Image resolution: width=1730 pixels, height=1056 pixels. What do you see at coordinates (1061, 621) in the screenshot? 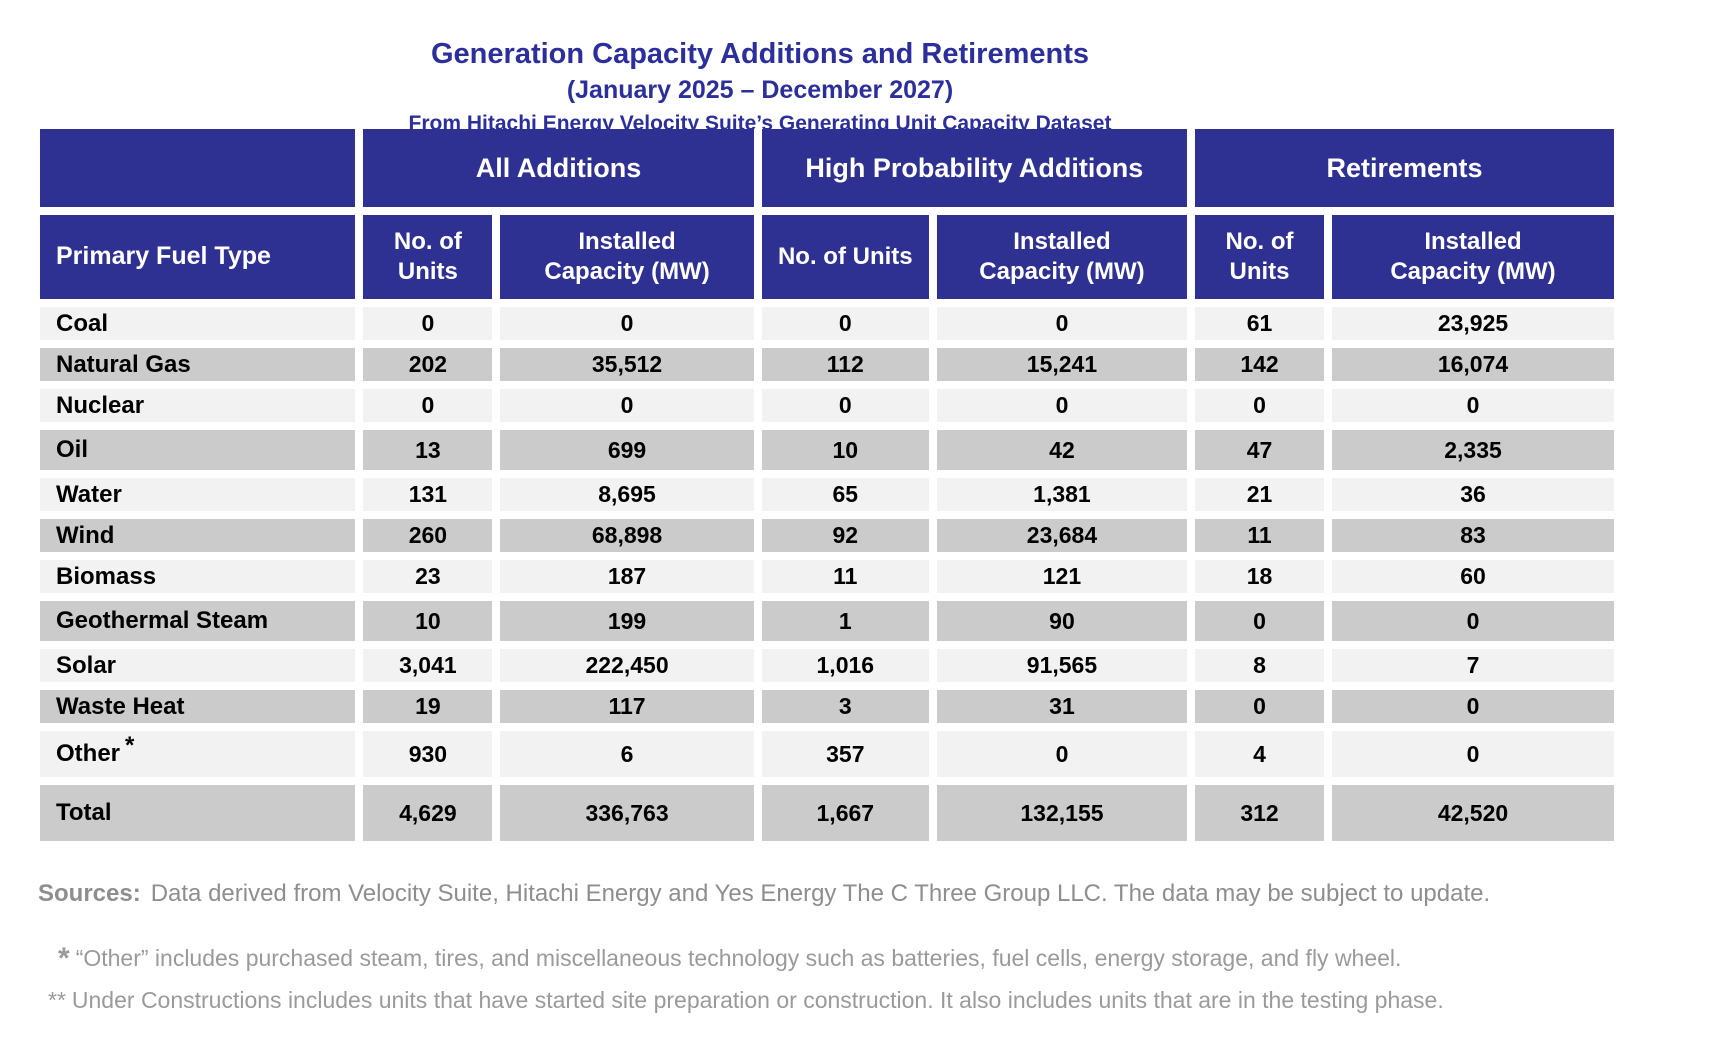
I see `value-cell: 90` at bounding box center [1061, 621].